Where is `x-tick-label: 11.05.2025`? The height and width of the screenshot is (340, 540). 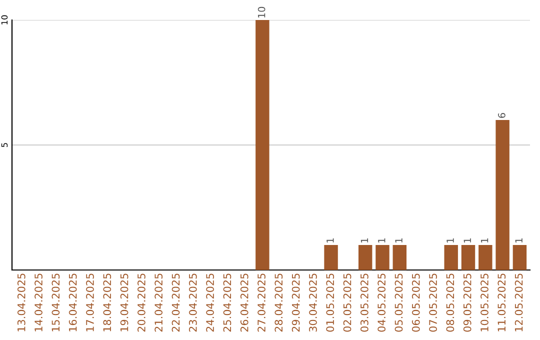
x-tick-label: 11.05.2025 is located at coordinates (502, 303).